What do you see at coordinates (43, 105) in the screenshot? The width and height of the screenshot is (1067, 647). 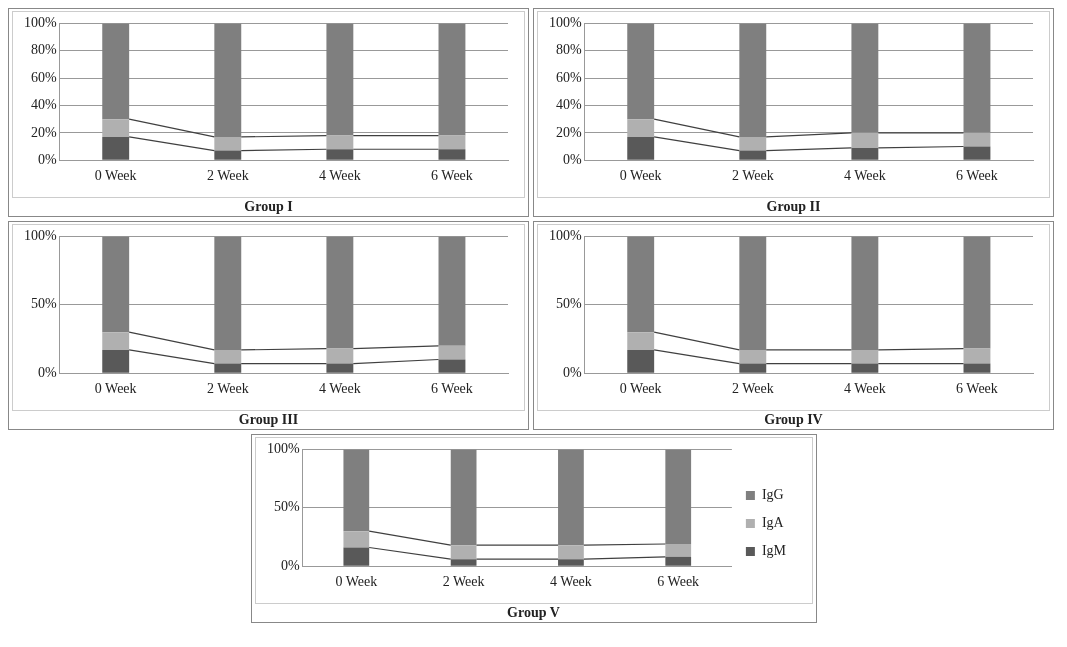 I see `y-tick-label: 40%` at bounding box center [43, 105].